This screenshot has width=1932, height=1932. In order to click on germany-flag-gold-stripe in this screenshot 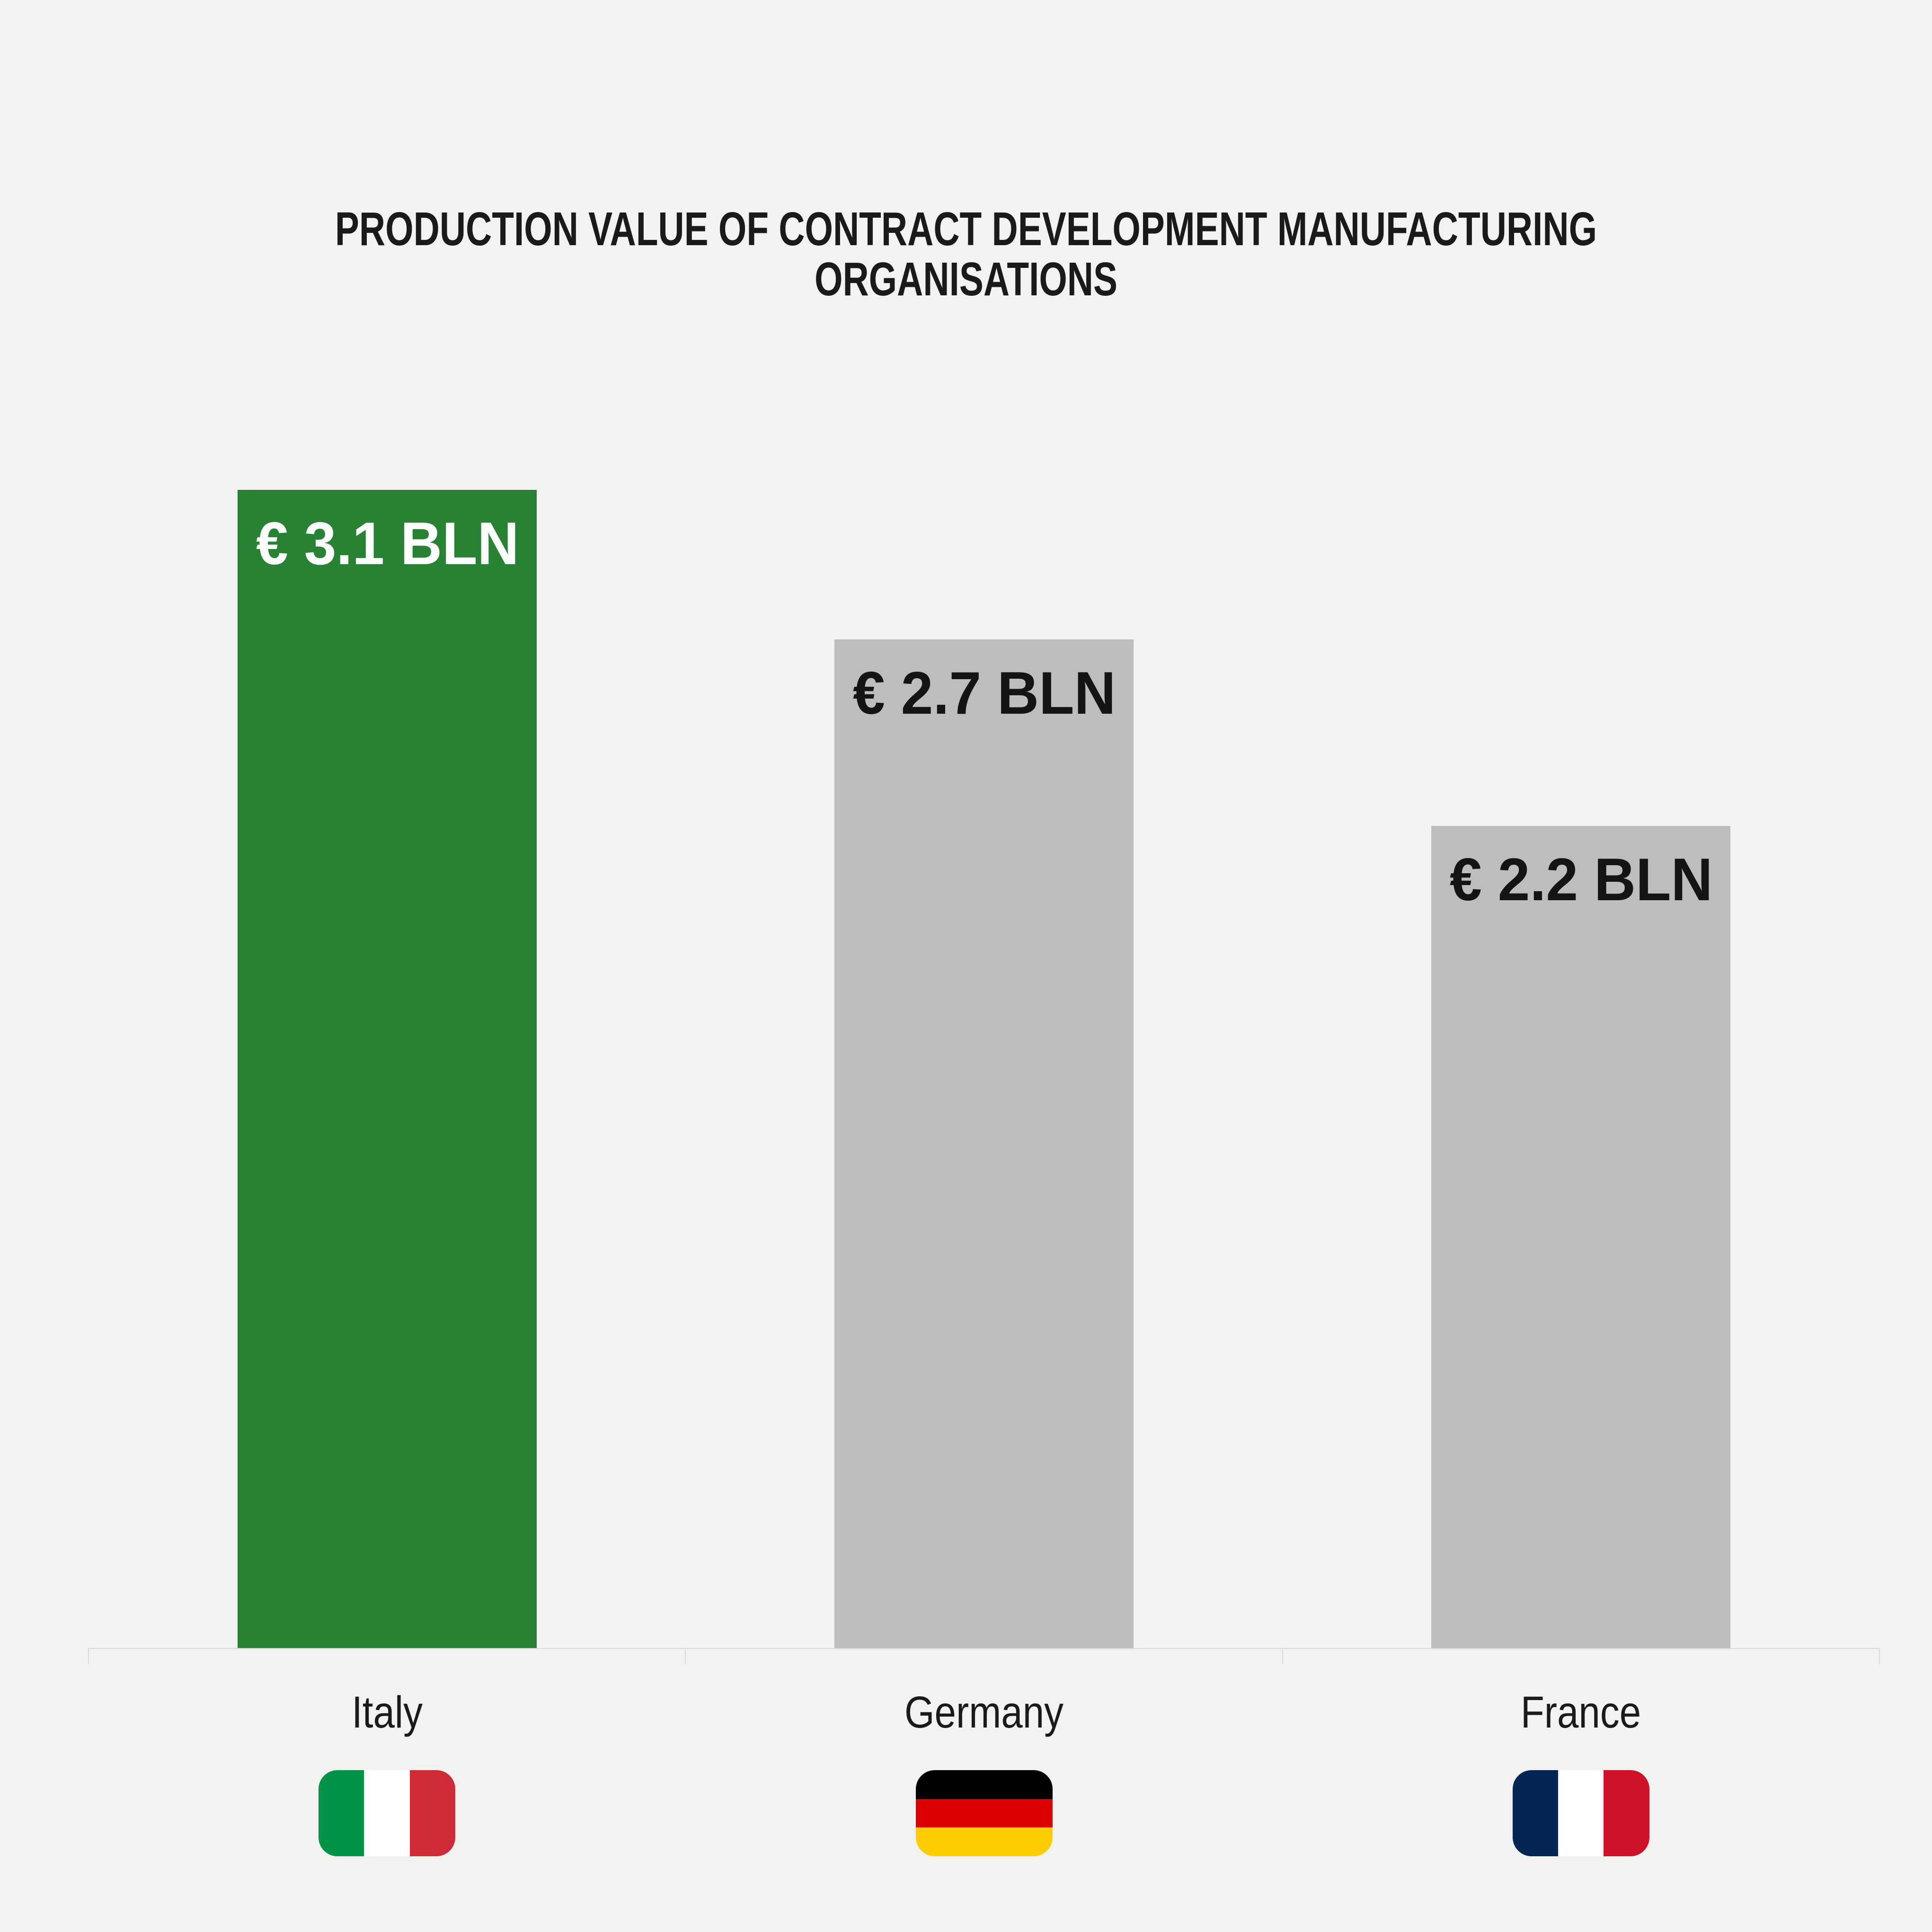, I will do `click(984, 1841)`.